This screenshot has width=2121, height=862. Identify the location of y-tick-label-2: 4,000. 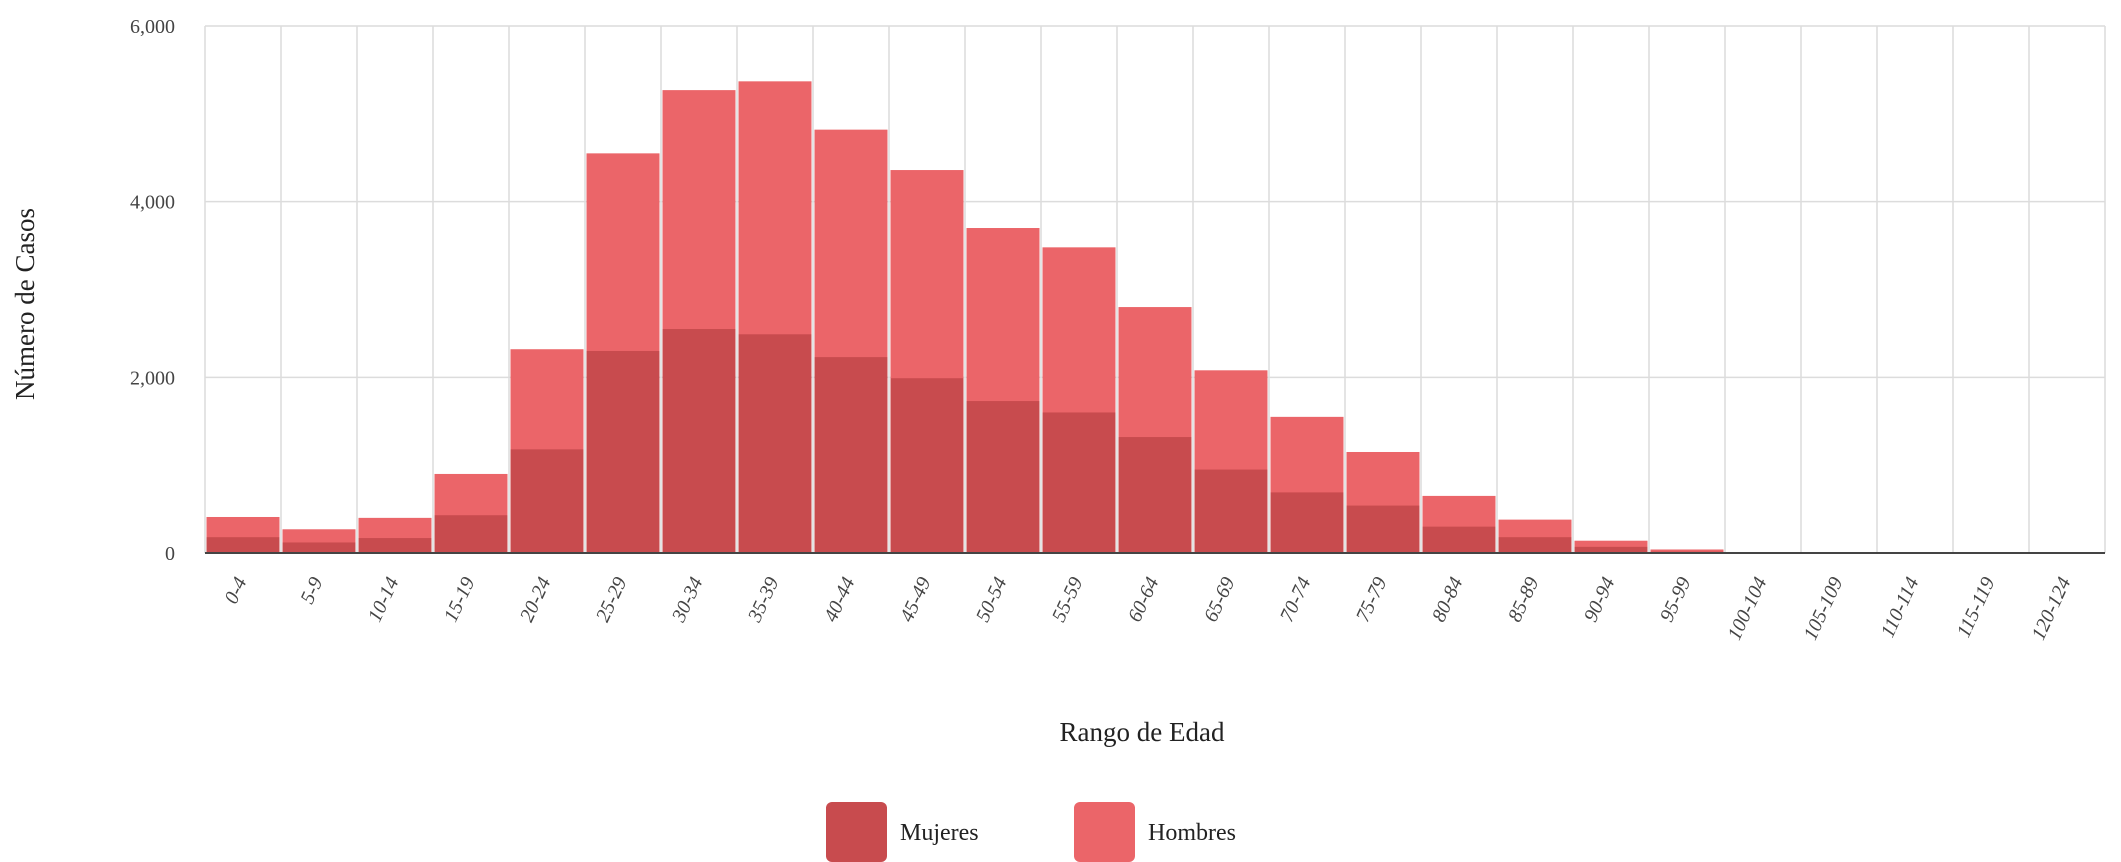
(152, 203).